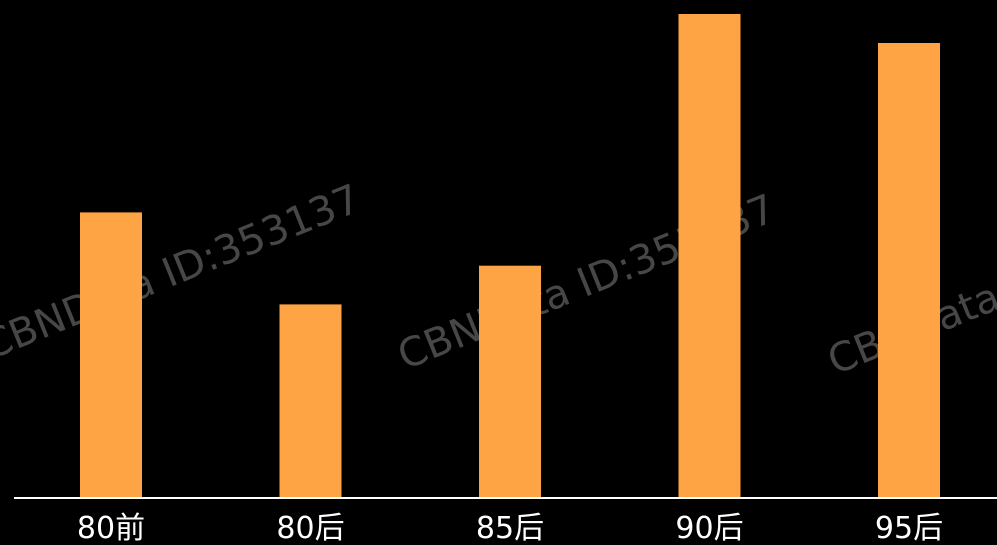  I want to click on x-tick-label: 80前, so click(111, 528).